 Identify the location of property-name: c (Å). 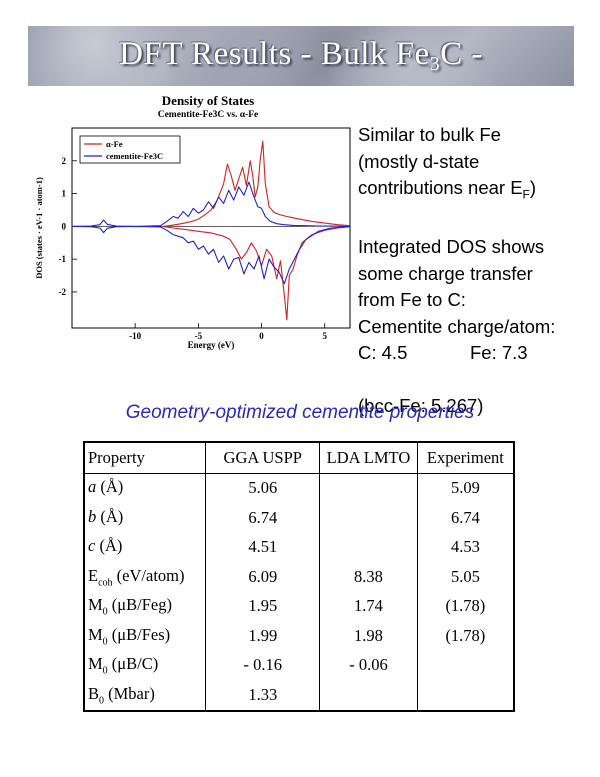
(145, 547).